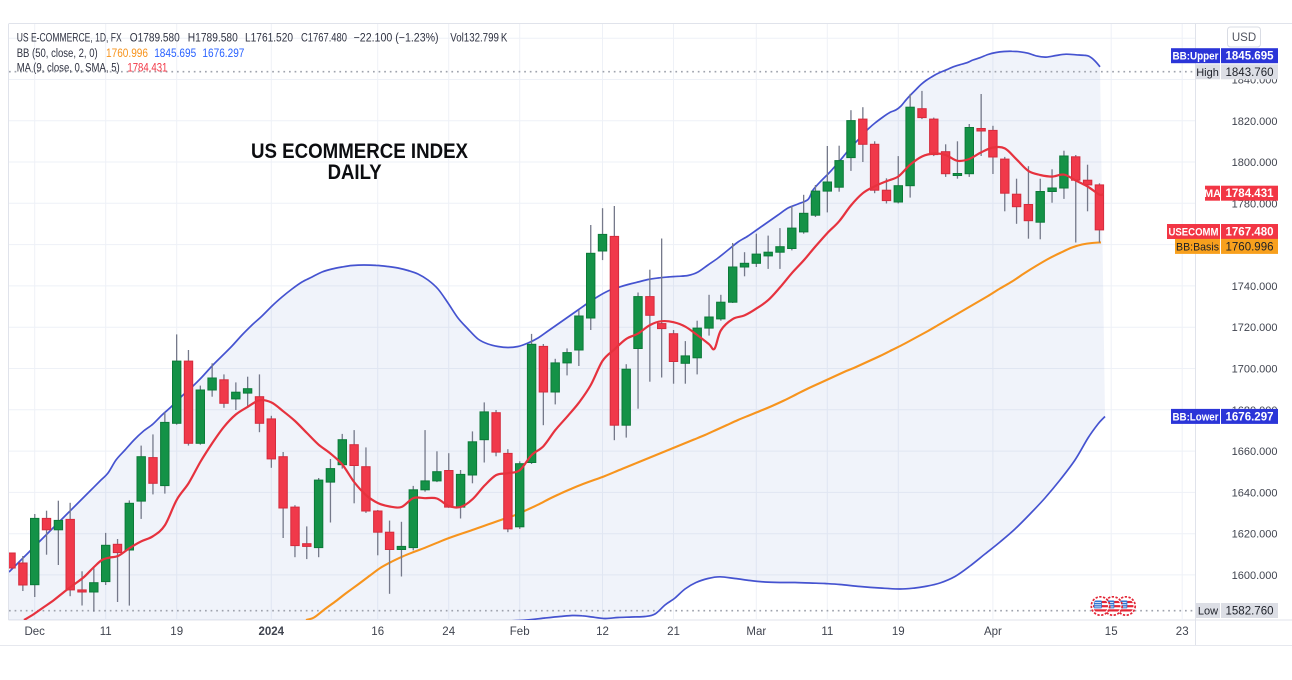  I want to click on svg-text: 1740.000, so click(1255, 287).